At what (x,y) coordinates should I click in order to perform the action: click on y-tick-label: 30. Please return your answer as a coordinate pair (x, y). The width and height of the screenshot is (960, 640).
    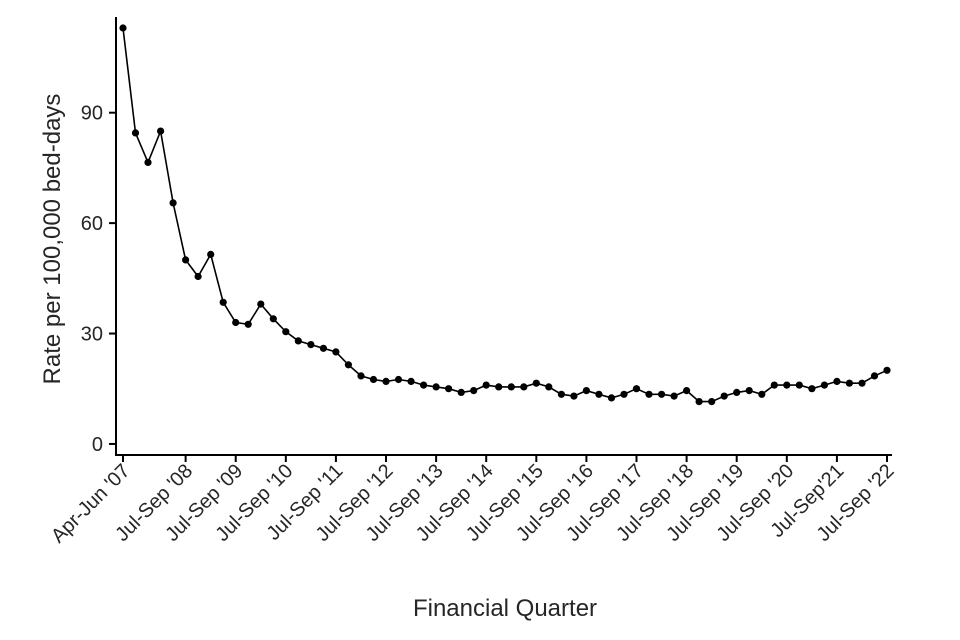
    Looking at the image, I should click on (92, 335).